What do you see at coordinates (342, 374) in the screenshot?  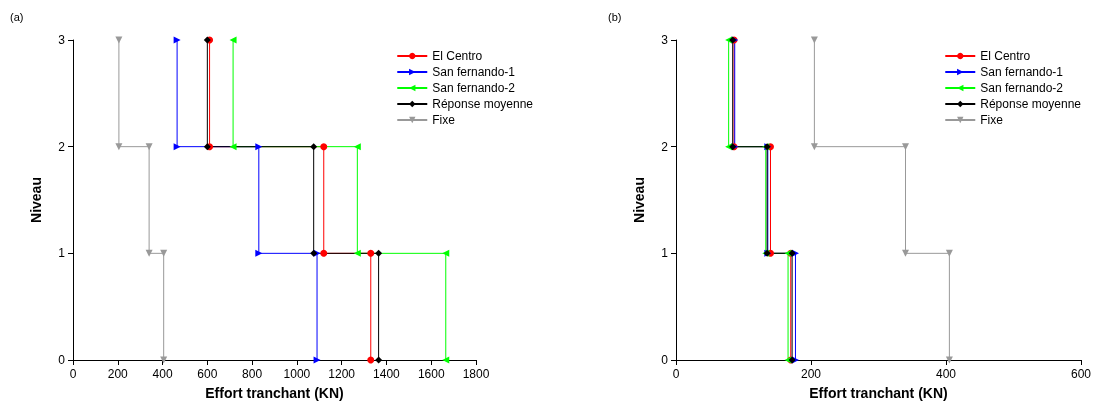 I see `x-tick-label: 1200` at bounding box center [342, 374].